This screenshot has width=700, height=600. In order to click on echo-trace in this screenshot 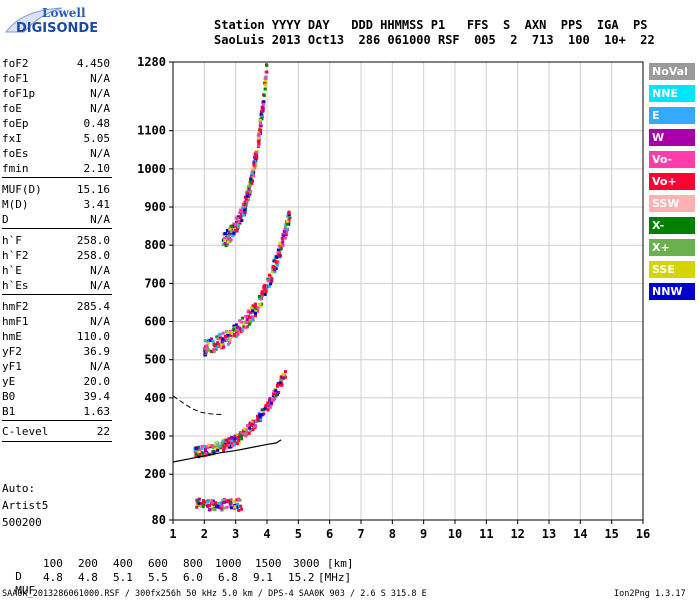, I will do `click(247, 283)`.